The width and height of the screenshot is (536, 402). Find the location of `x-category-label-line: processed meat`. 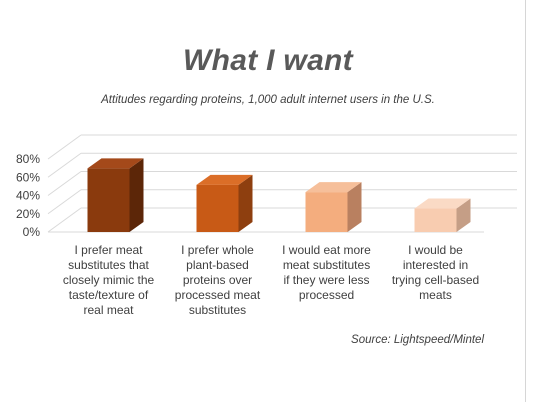

x-category-label-line: processed meat is located at coordinates (217, 295).